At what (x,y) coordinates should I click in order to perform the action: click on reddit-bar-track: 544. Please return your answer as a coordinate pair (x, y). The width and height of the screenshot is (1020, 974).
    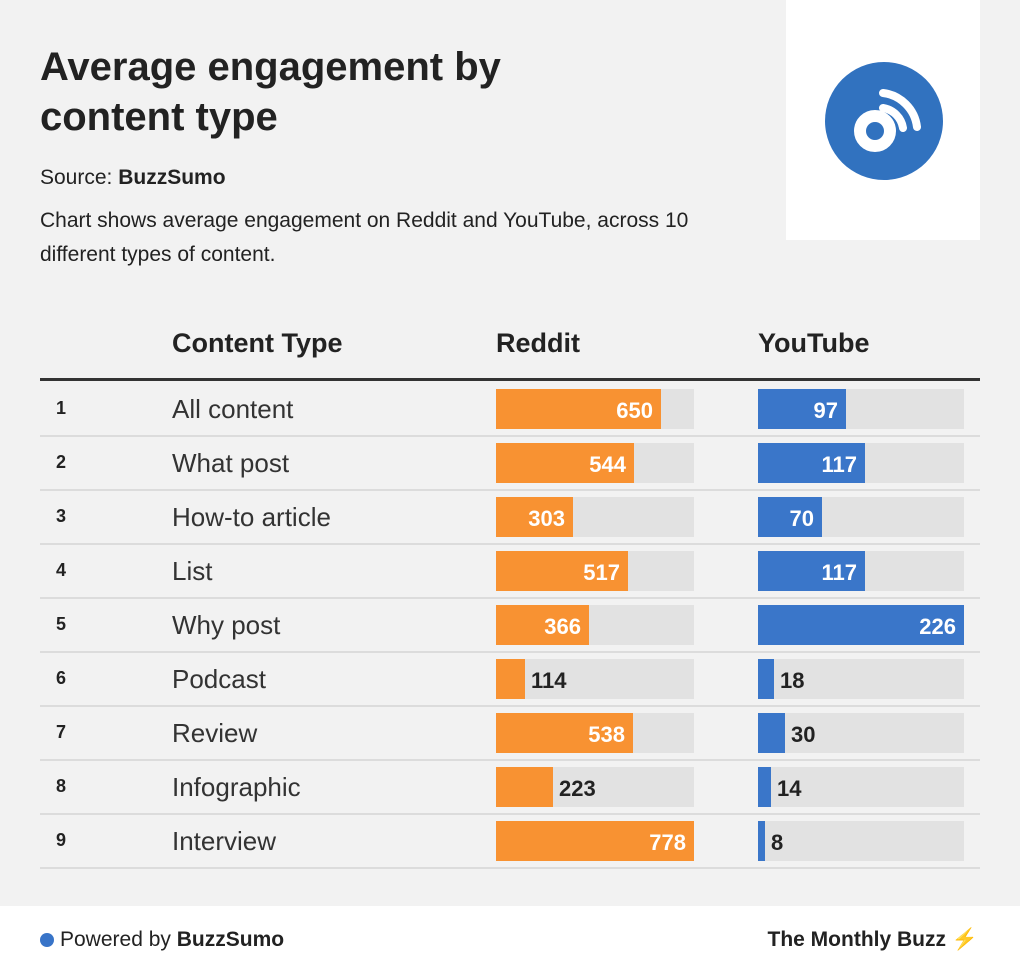
    Looking at the image, I should click on (595, 463).